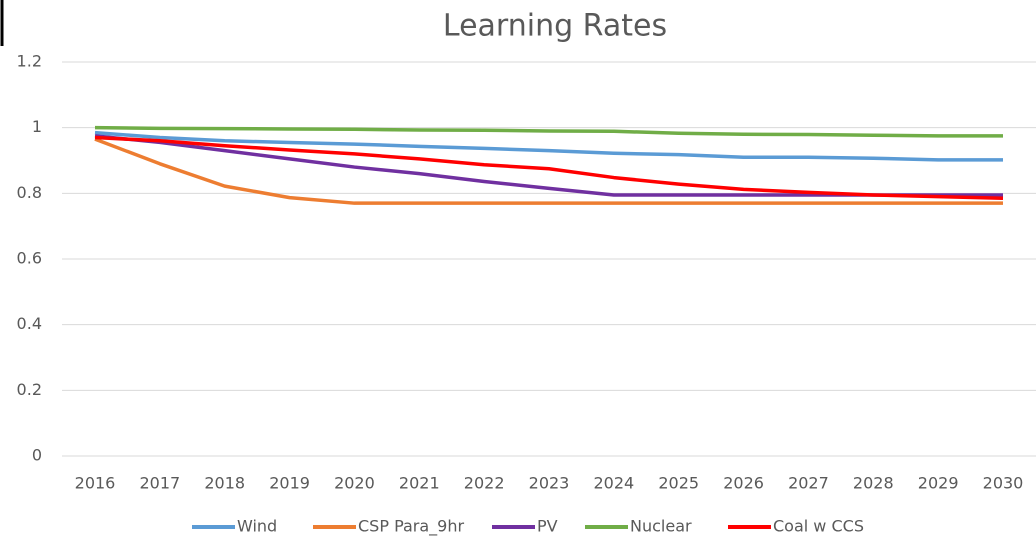 The image size is (1036, 538). What do you see at coordinates (808, 483) in the screenshot?
I see `x-tick-label: 2027` at bounding box center [808, 483].